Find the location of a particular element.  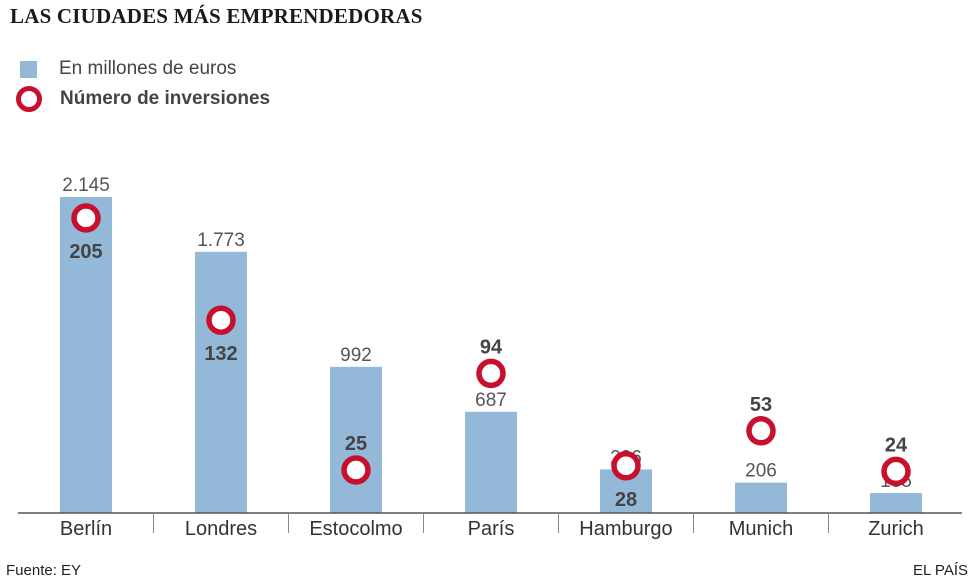

legend-amount: En millones de euros is located at coordinates (128, 69).